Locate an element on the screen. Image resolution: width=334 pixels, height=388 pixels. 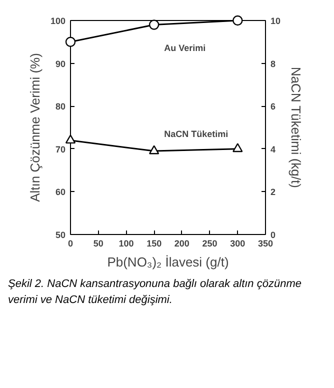
series-label: NaCN Tüketimi is located at coordinates (196, 134).